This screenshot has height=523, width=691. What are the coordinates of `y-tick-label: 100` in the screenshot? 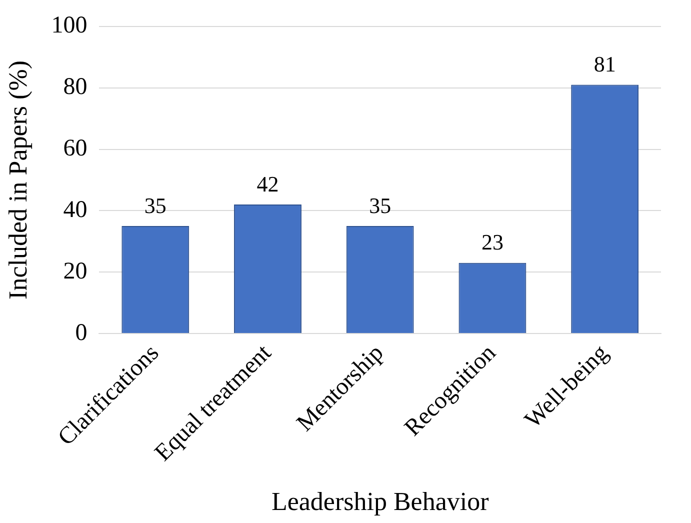 It's located at (69, 25).